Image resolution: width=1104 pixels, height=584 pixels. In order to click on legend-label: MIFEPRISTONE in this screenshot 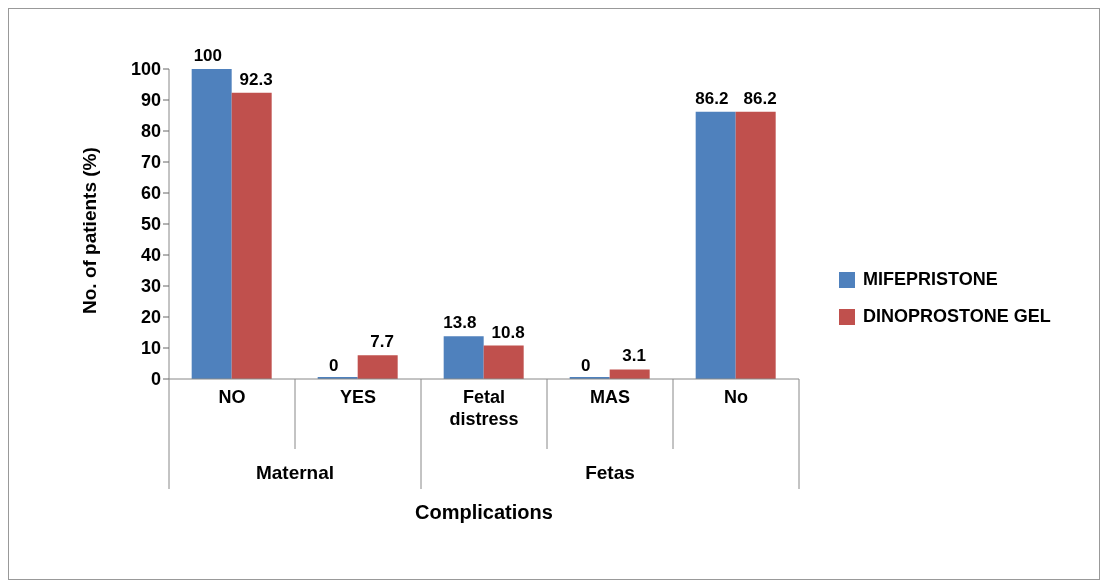, I will do `click(930, 279)`.